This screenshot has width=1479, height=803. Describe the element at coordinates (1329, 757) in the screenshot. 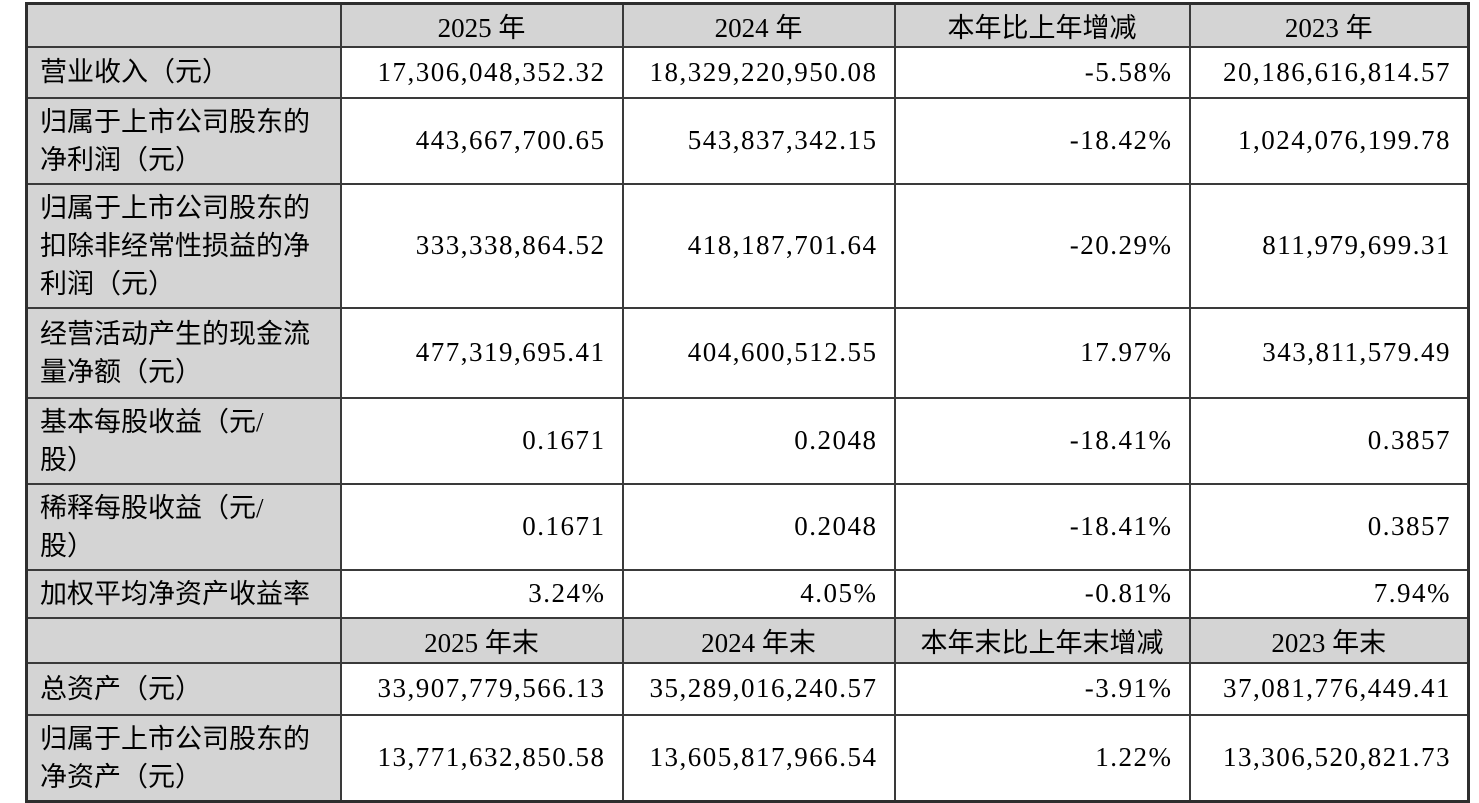

I see `value-2023: 13,306,520,821.73` at that location.